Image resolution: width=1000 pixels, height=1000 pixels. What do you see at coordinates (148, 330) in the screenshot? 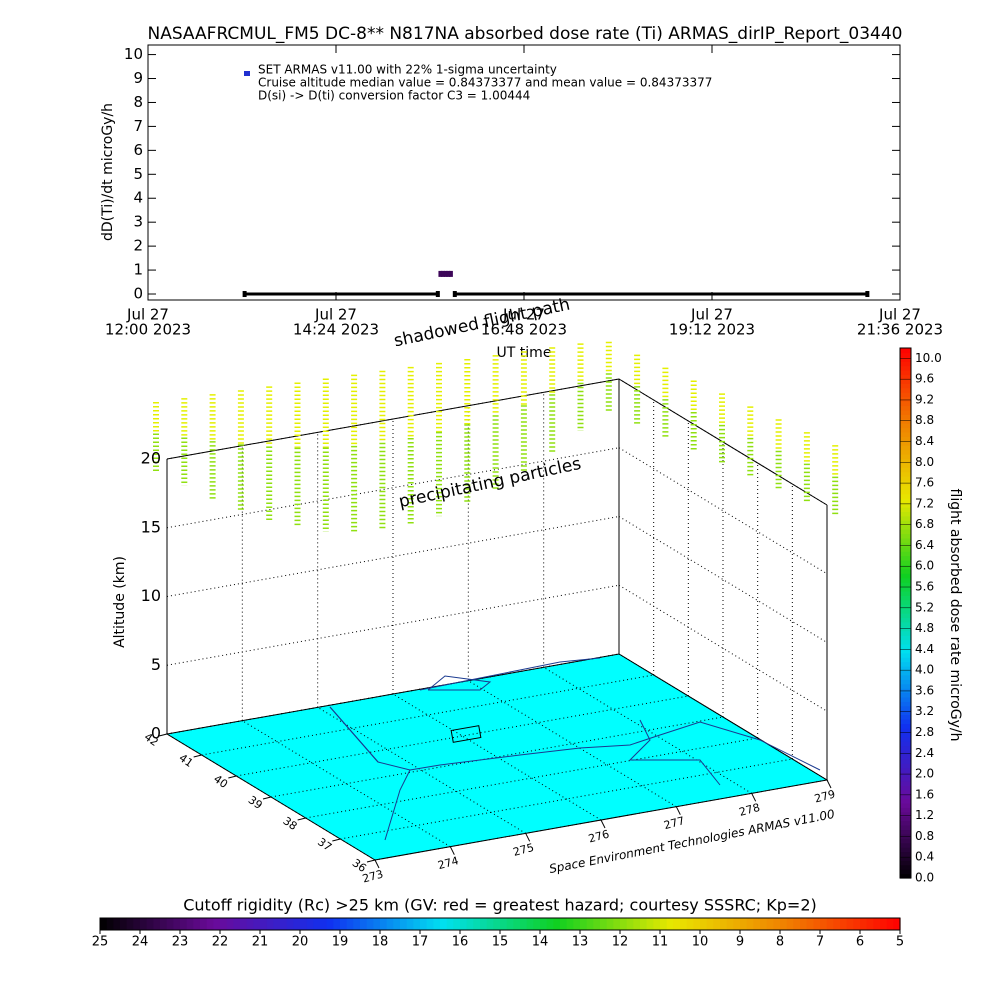
I see `x-tick-label: 12:00 2023` at bounding box center [148, 330].